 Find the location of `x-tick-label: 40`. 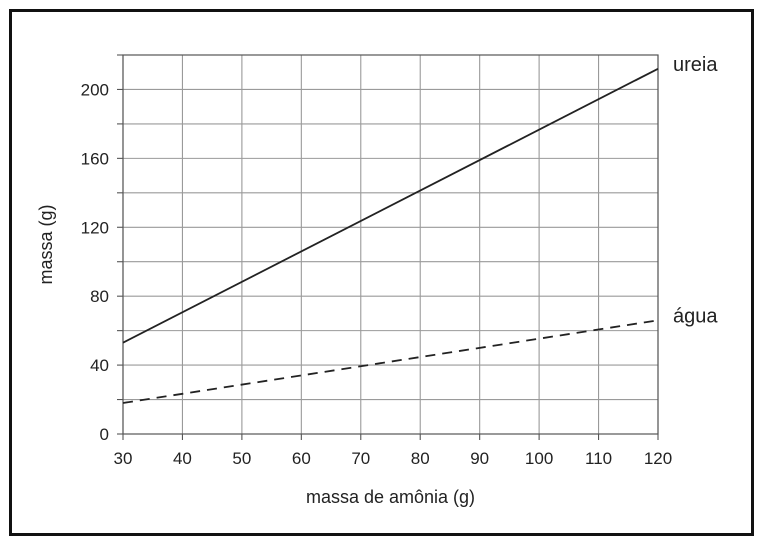

x-tick-label: 40 is located at coordinates (182, 458).